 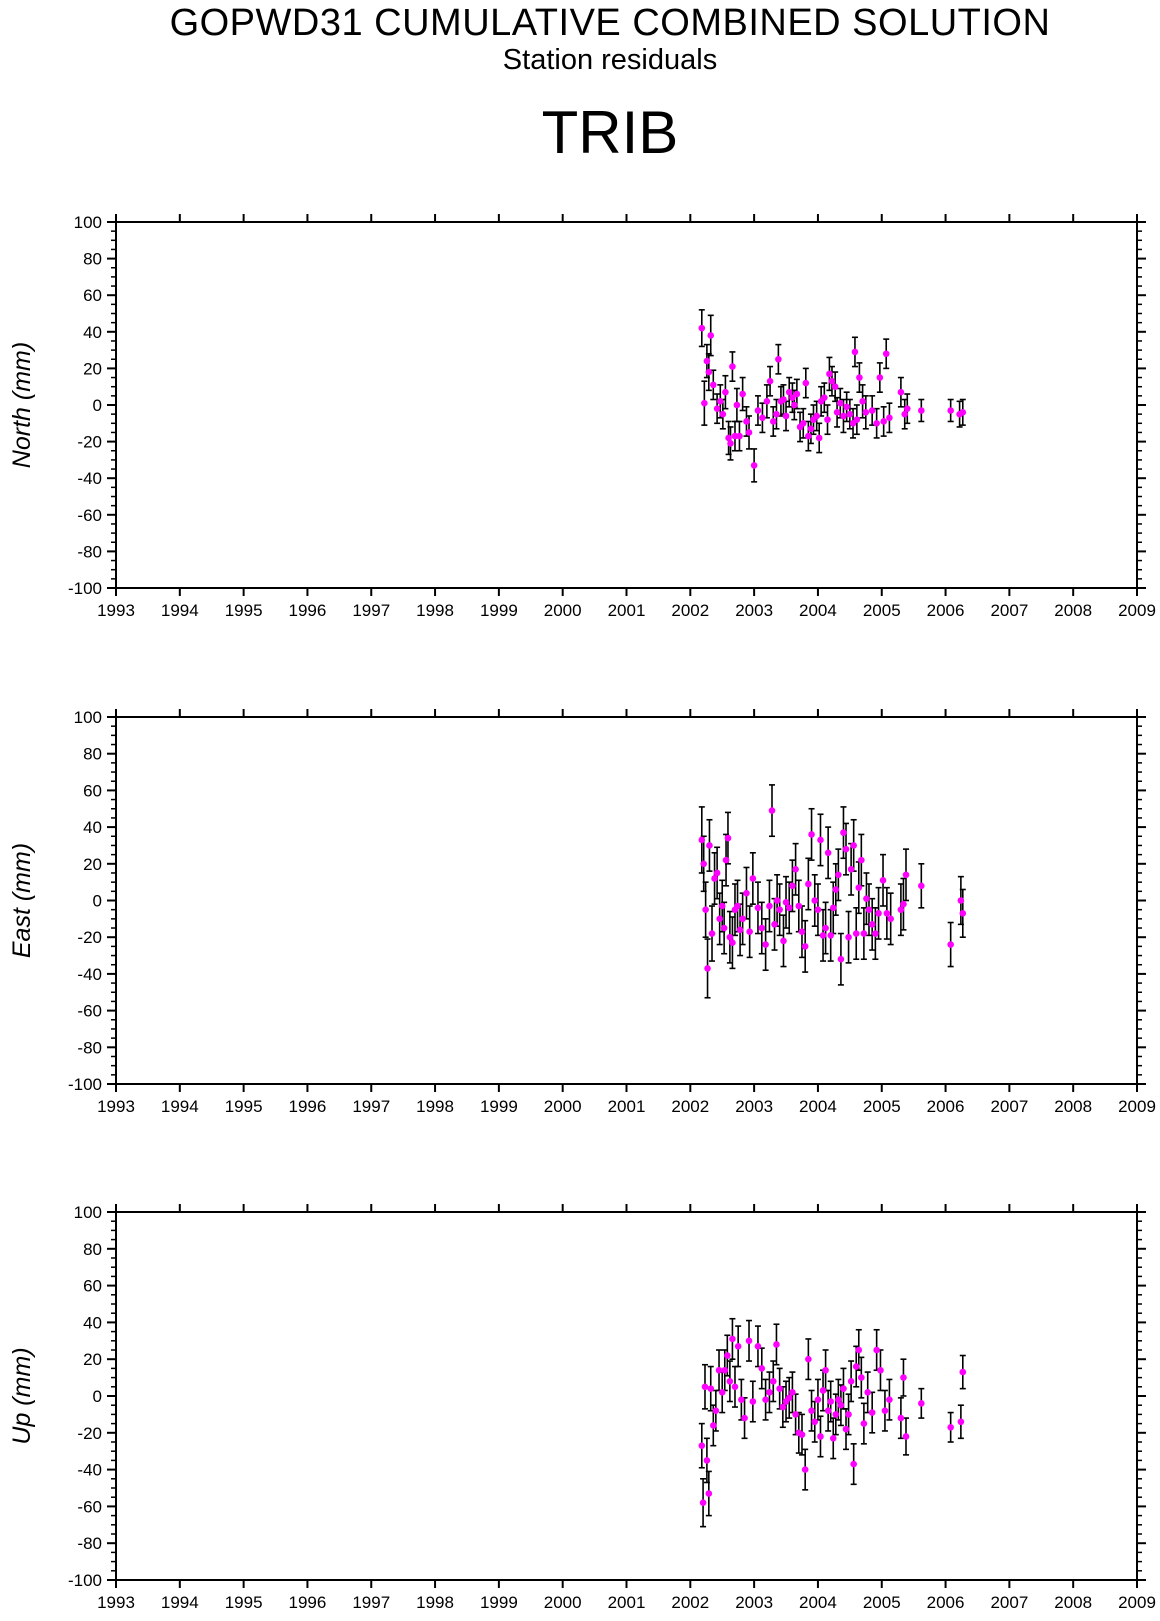 I want to click on east-y-tick-label: -20, so click(x=89, y=937).